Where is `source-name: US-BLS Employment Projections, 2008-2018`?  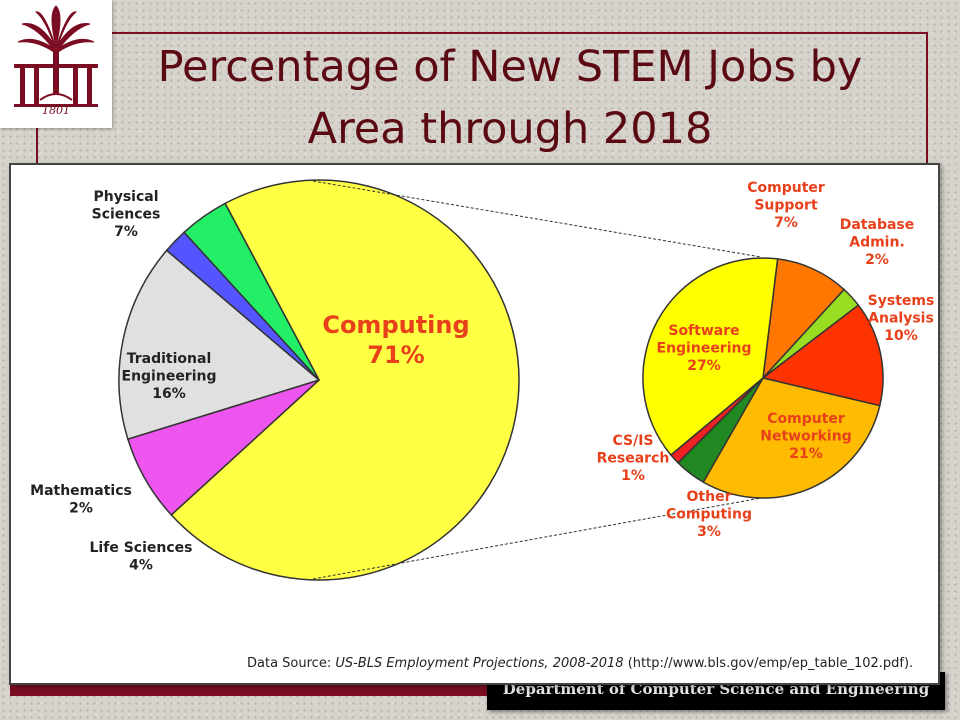 source-name: US-BLS Employment Projections, 2008-2018 is located at coordinates (479, 663).